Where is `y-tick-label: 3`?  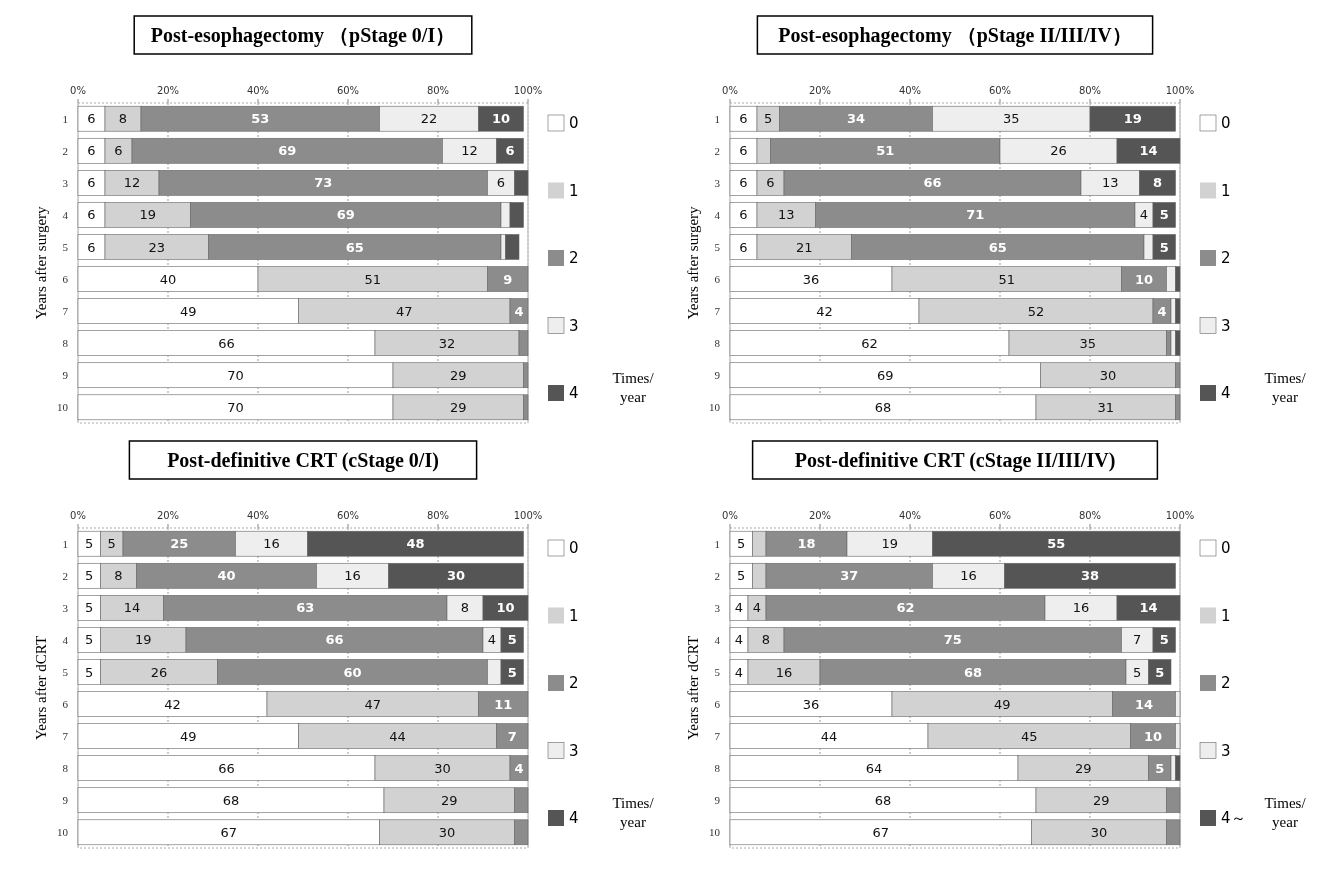
y-tick-label: 3 is located at coordinates (717, 607).